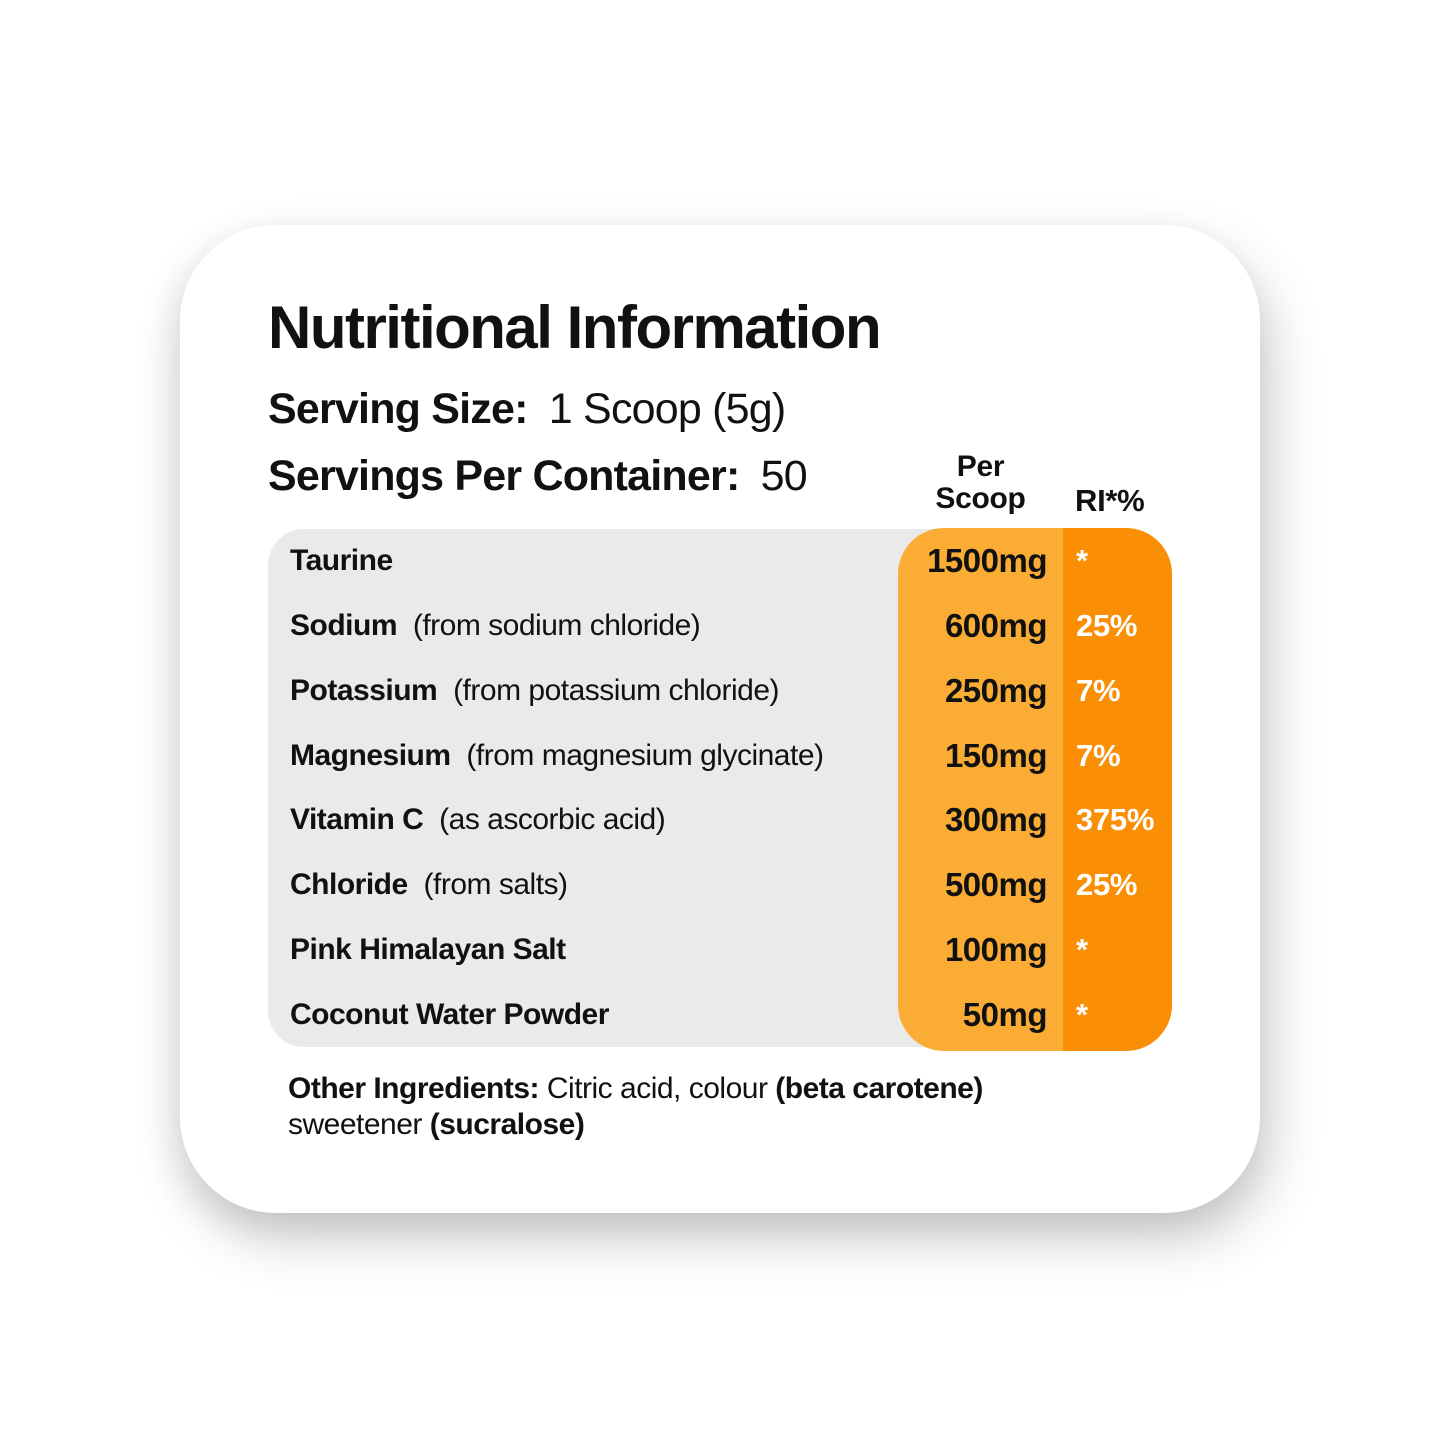  Describe the element at coordinates (645, 755) in the screenshot. I see `ingredient-detail: (from magnesium glycinate)` at that location.